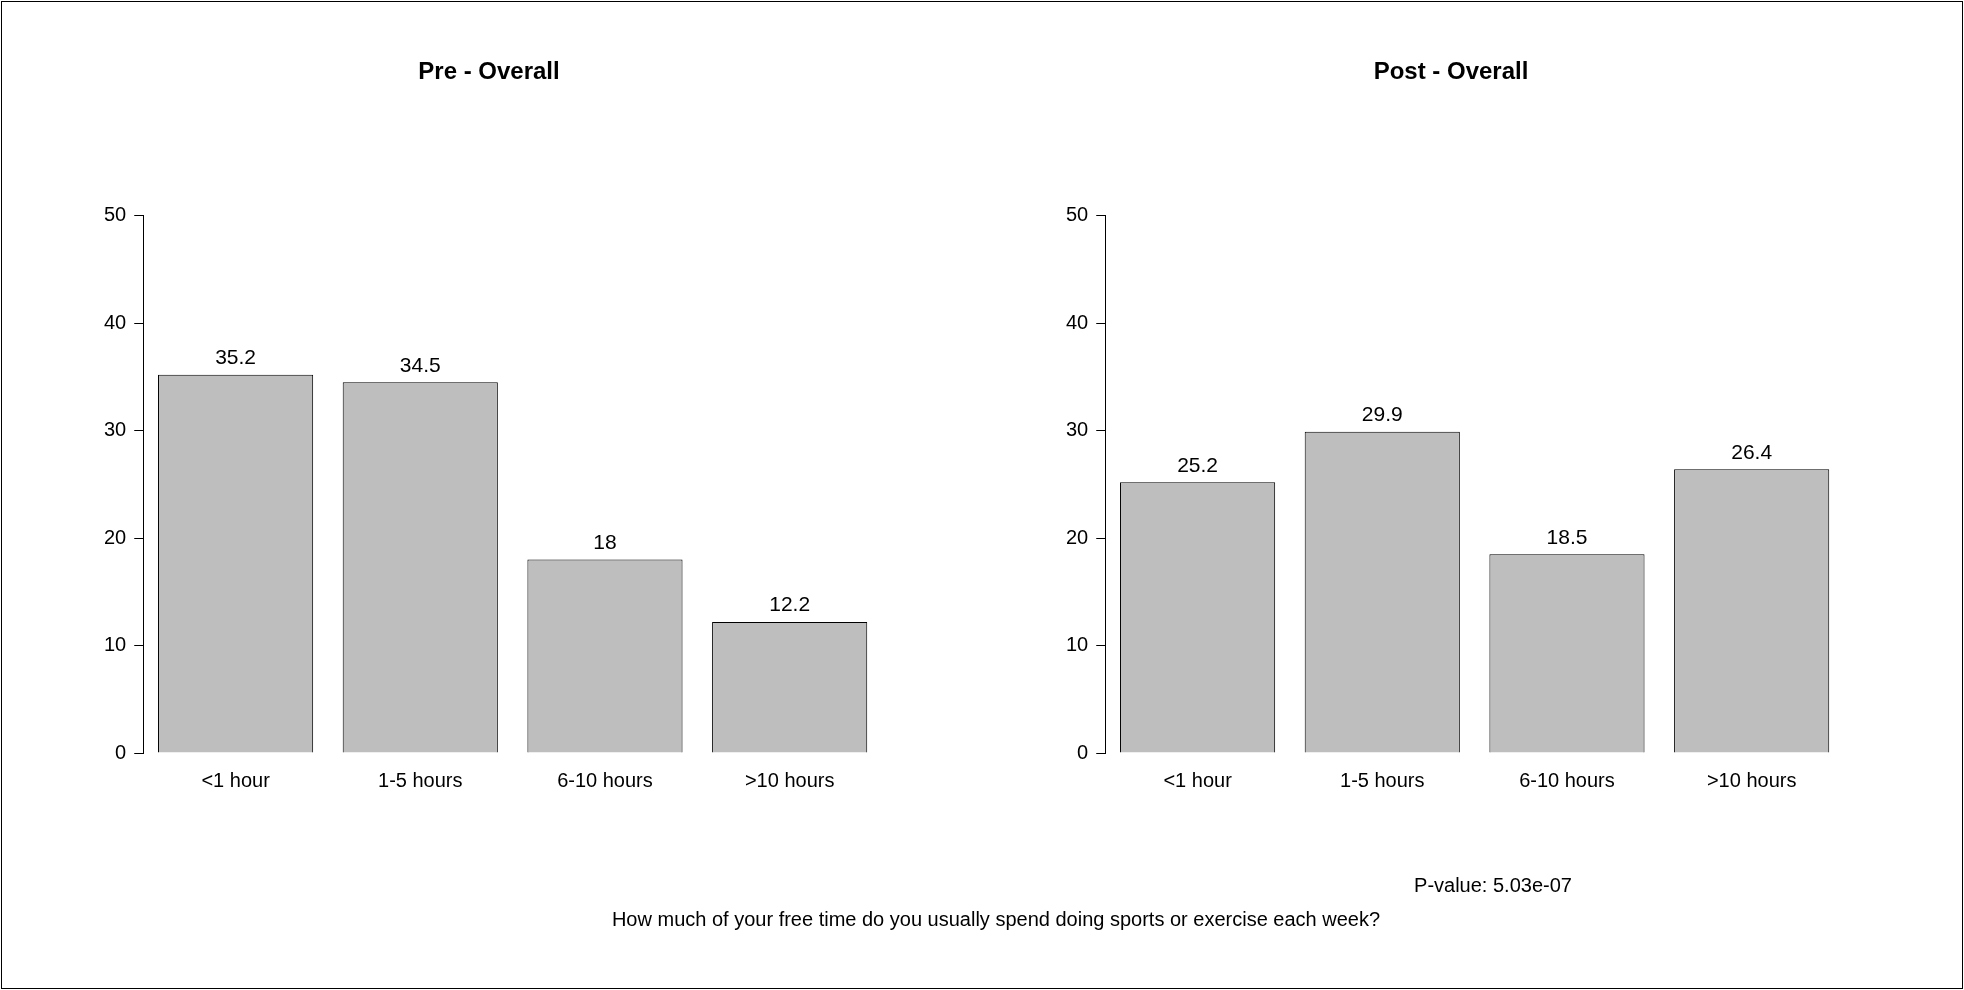 This screenshot has height=990, width=1964. What do you see at coordinates (790, 604) in the screenshot?
I see `data-label: 12.2` at bounding box center [790, 604].